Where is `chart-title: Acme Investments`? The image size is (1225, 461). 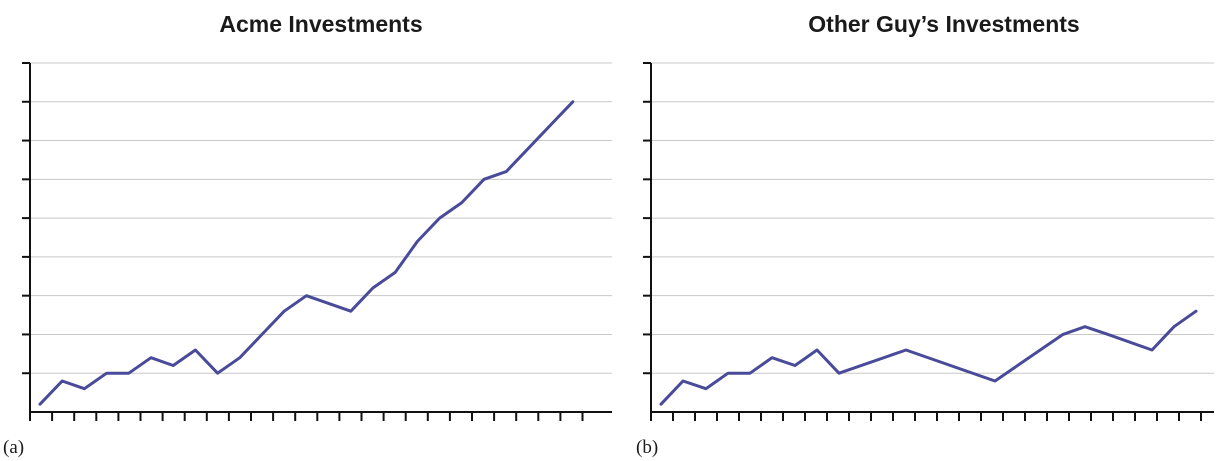 chart-title: Acme Investments is located at coordinates (320, 24).